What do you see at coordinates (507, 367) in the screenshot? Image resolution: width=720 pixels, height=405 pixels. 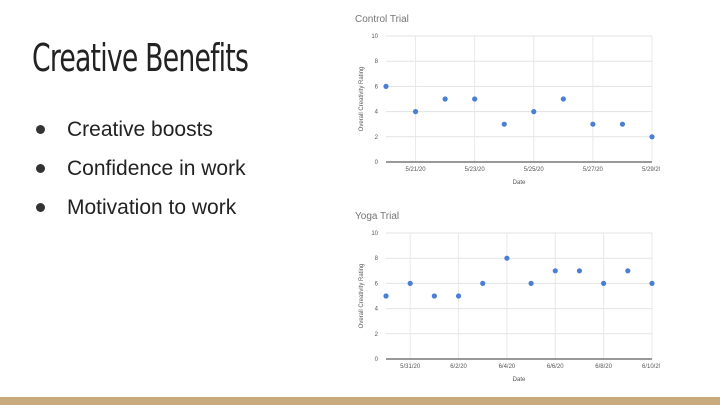 I see `x-tick-label: 6/4/20` at bounding box center [507, 367].